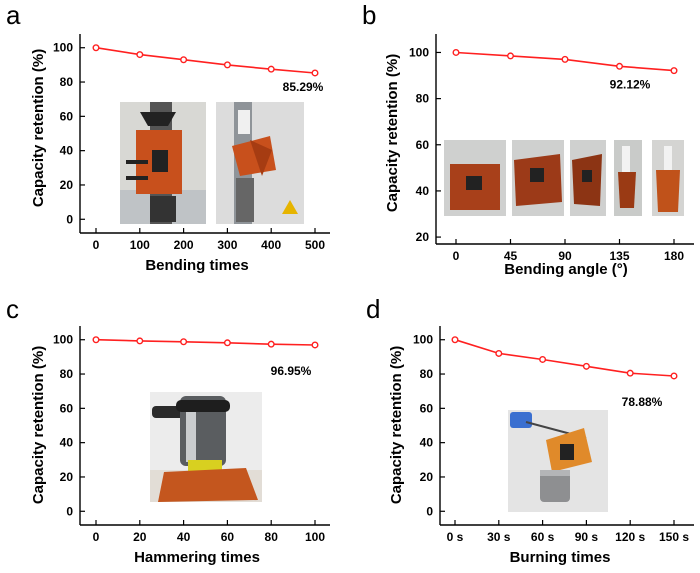  What do you see at coordinates (96, 245) in the screenshot?
I see `x-tick-label-a: 0` at bounding box center [96, 245].